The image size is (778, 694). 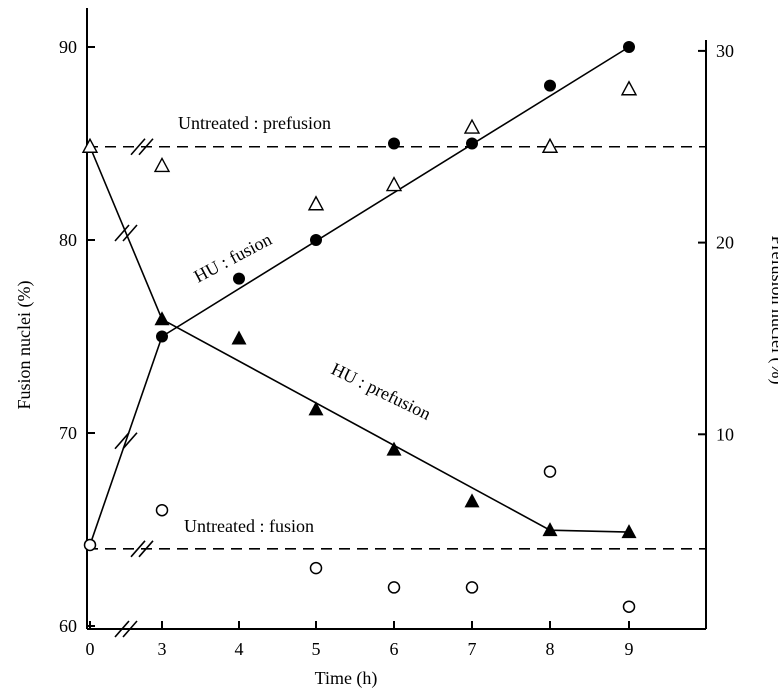 I want to click on x-axis-break, so click(x=126, y=629).